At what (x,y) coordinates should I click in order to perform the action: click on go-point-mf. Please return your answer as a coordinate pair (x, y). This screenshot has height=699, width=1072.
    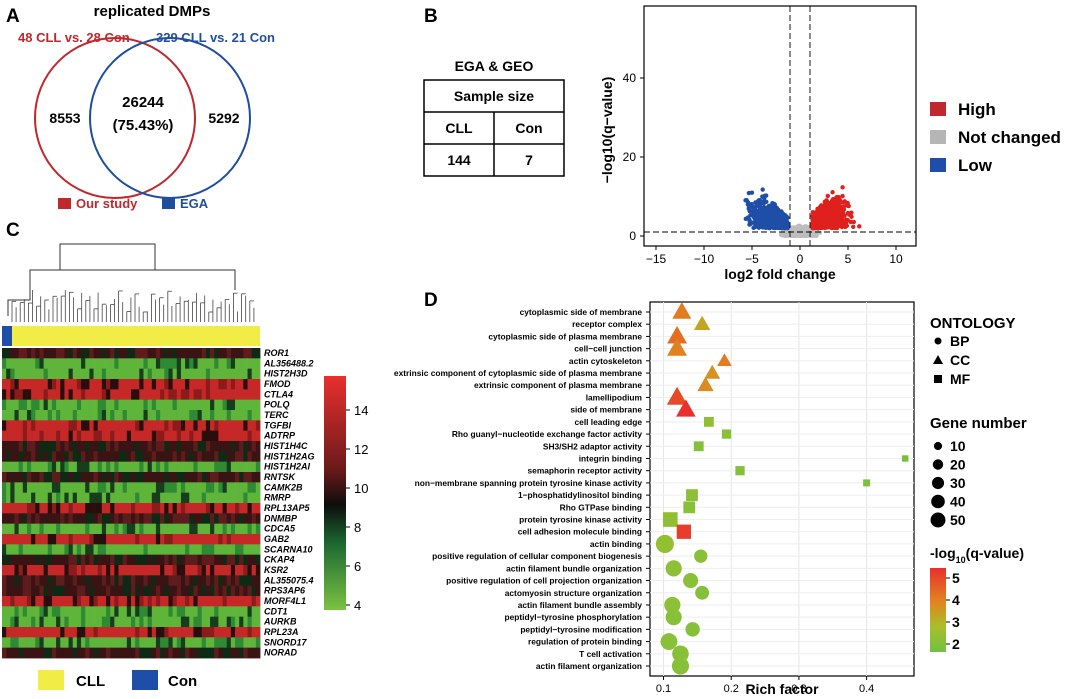
    Looking at the image, I should click on (708, 421).